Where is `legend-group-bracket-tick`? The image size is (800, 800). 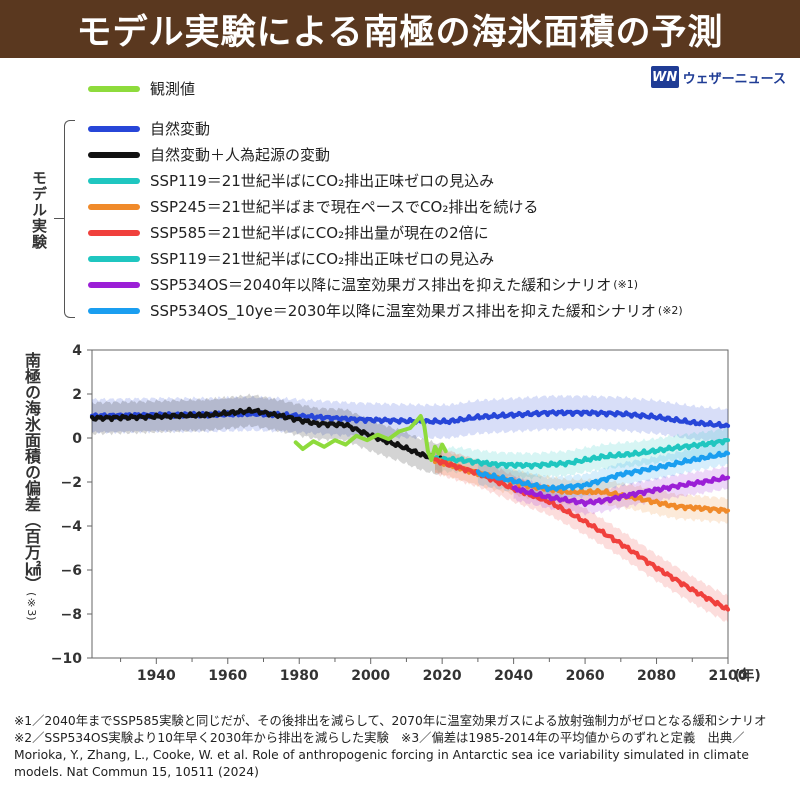 legend-group-bracket-tick is located at coordinates (59, 218).